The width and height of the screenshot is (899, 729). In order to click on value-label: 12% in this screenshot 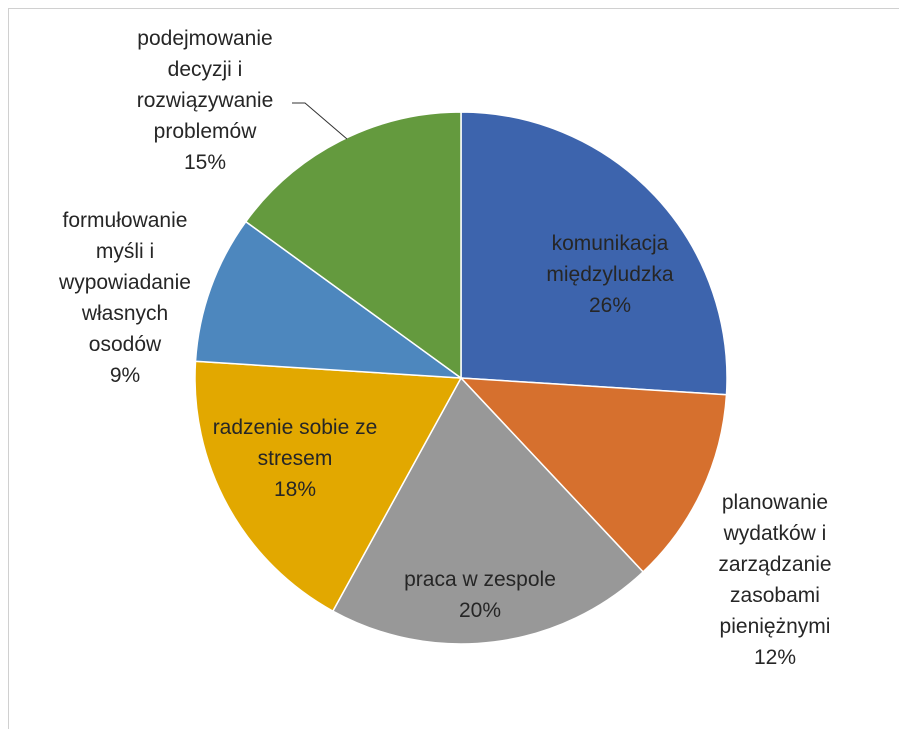, I will do `click(775, 657)`.